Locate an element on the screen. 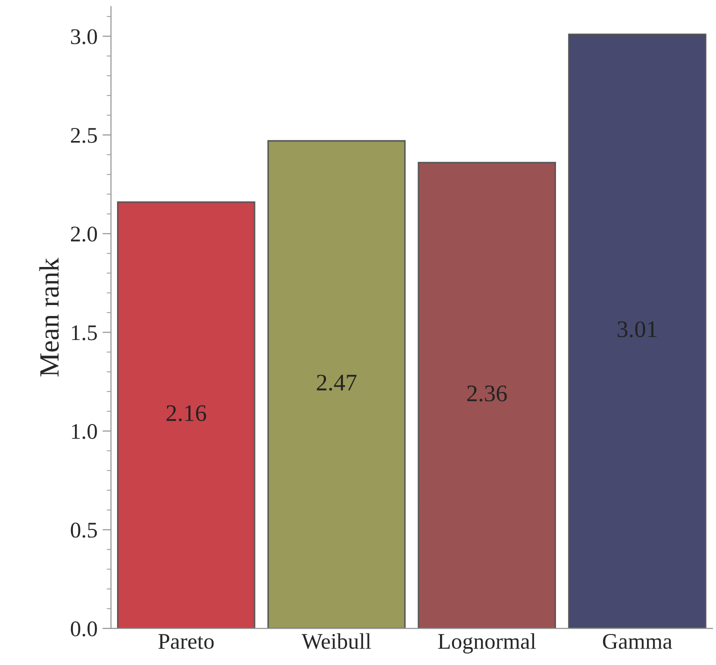 This screenshot has height=665, width=716. y-tick-label: 2.0 is located at coordinates (83, 234).